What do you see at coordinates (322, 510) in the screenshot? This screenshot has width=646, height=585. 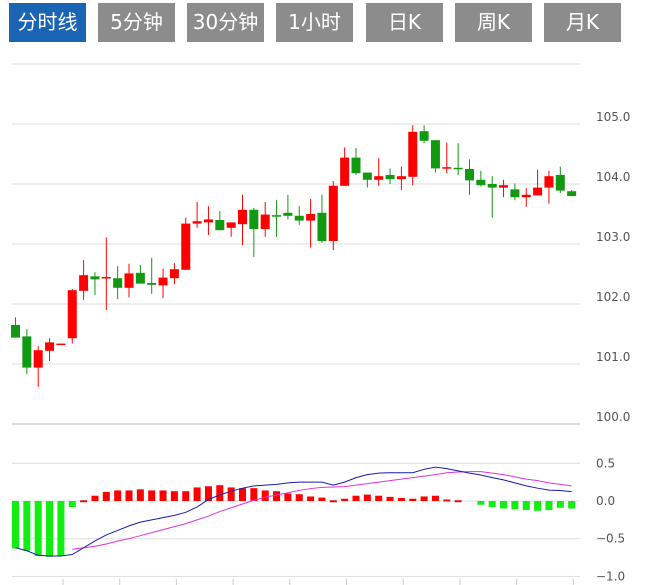 I see `dea-line` at bounding box center [322, 510].